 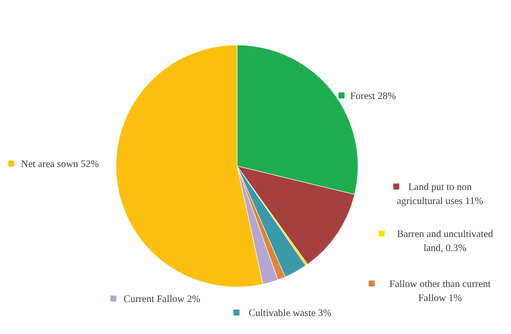 I want to click on legend-label: Land put to non agricultural uses 11%, so click(x=440, y=194).